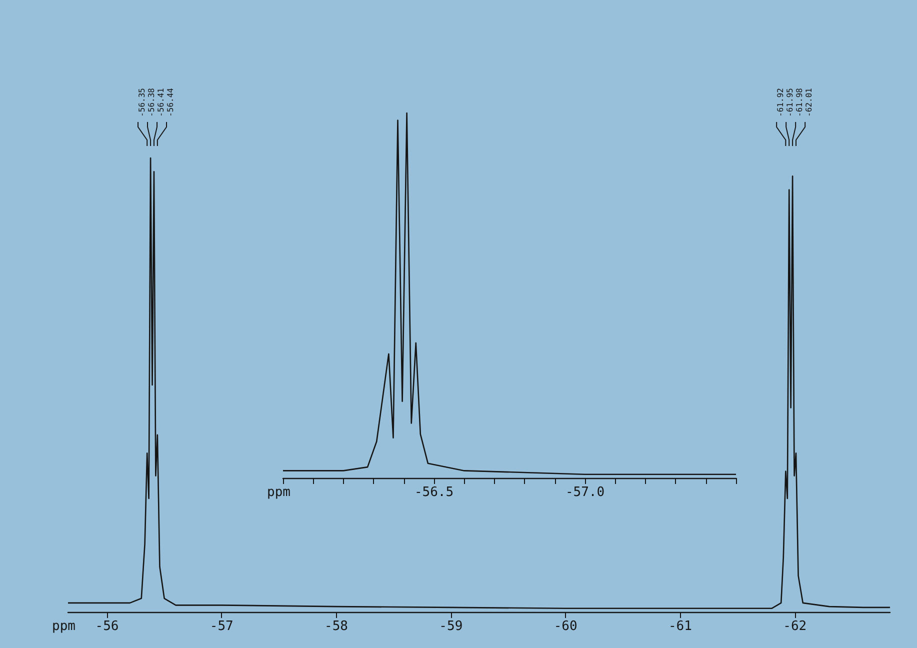 The width and height of the screenshot is (917, 648). I want to click on x-tick-label: -57.0, so click(585, 492).